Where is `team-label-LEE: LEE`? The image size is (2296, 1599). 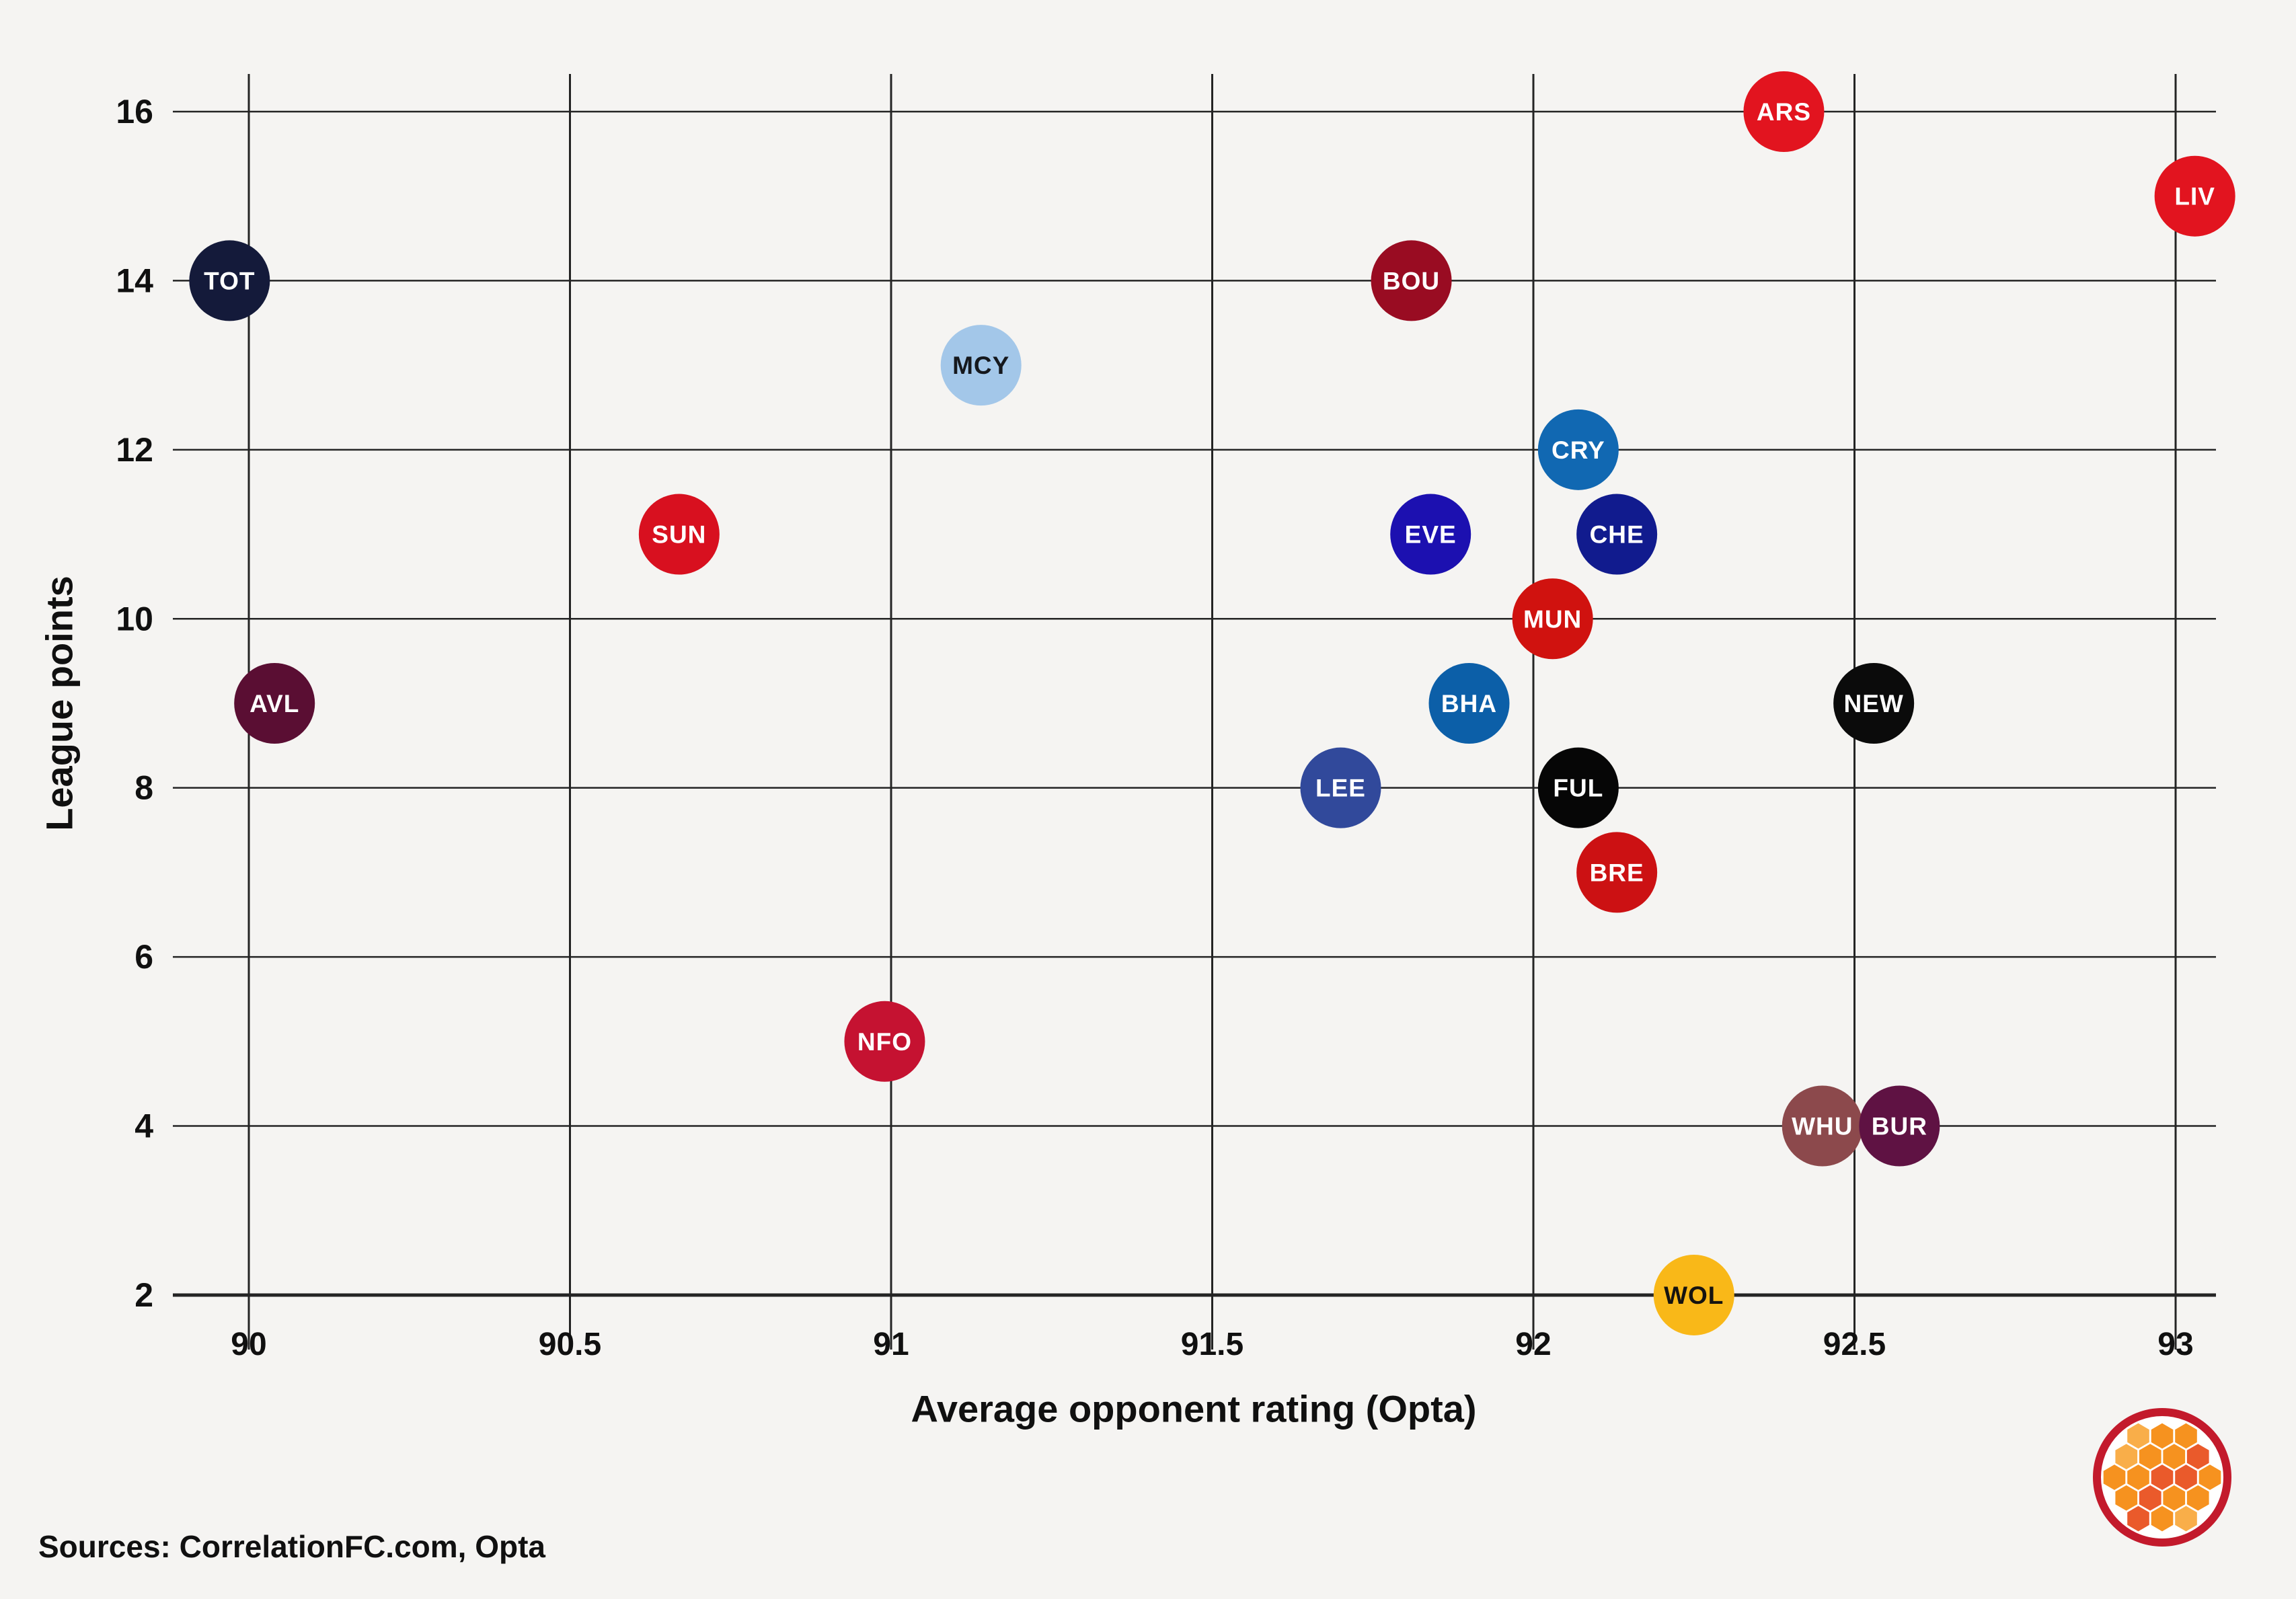
team-label-LEE: LEE is located at coordinates (1341, 788).